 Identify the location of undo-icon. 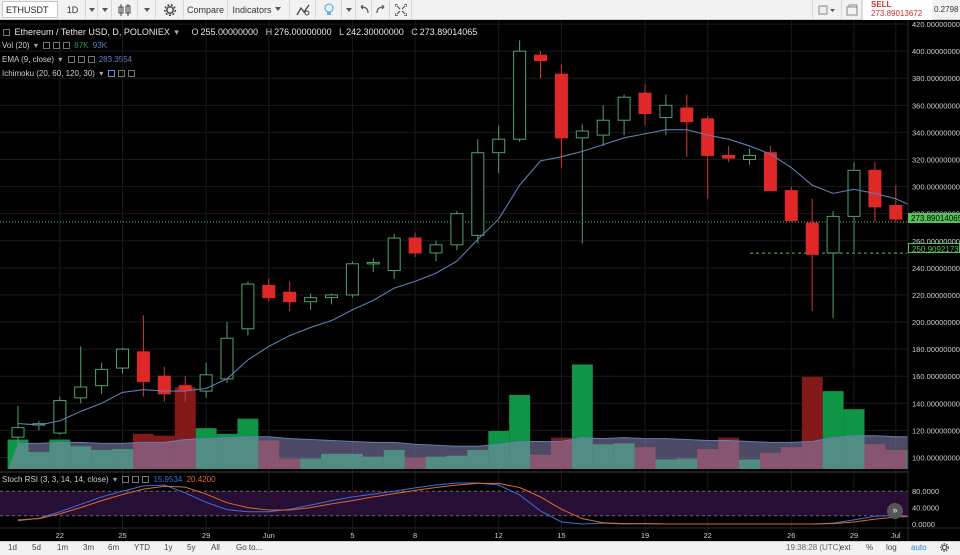
(364, 9).